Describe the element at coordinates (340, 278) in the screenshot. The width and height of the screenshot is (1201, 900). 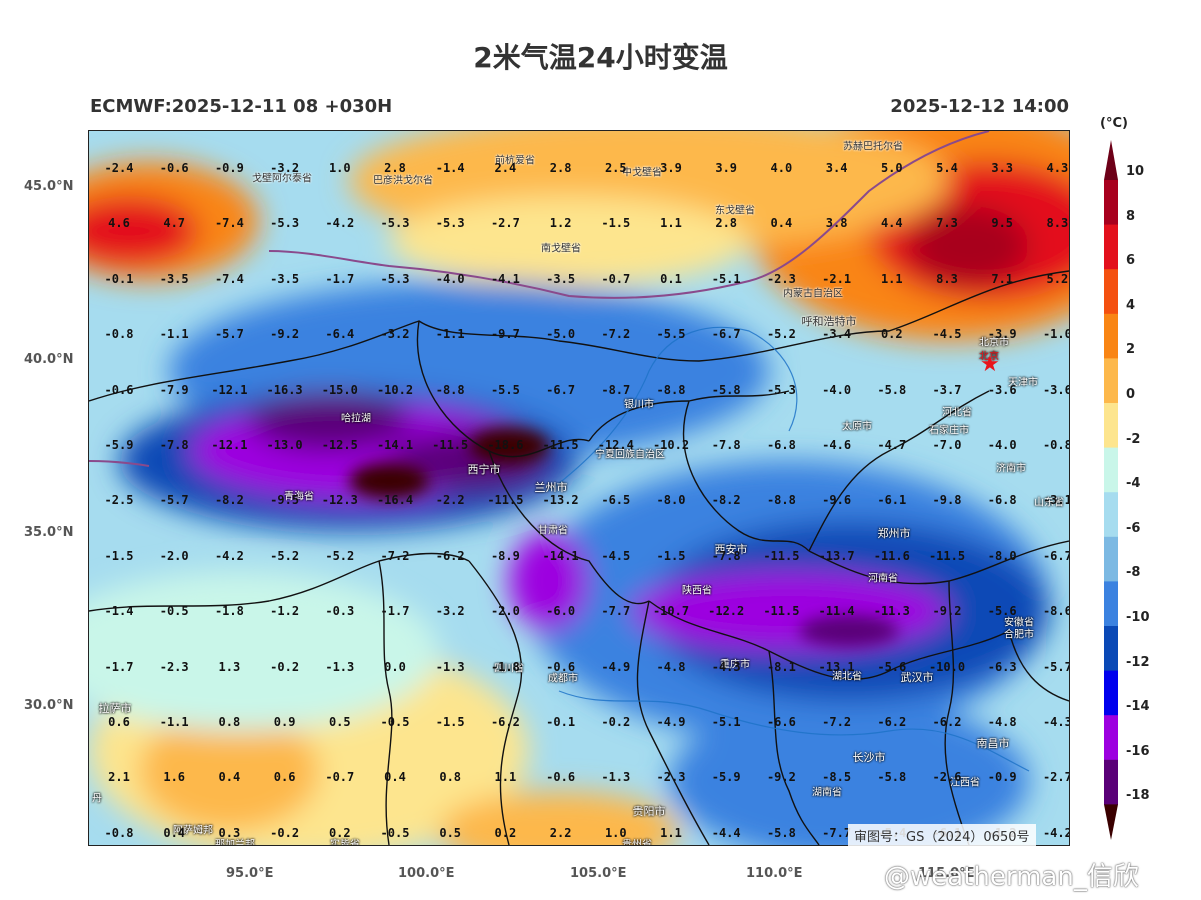
I see `grid-value: -1.7` at that location.